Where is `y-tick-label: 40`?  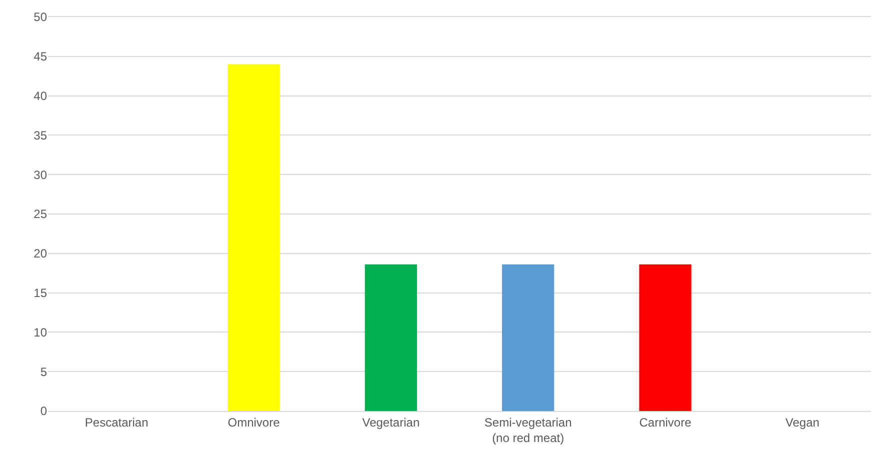
y-tick-label: 40 is located at coordinates (41, 96).